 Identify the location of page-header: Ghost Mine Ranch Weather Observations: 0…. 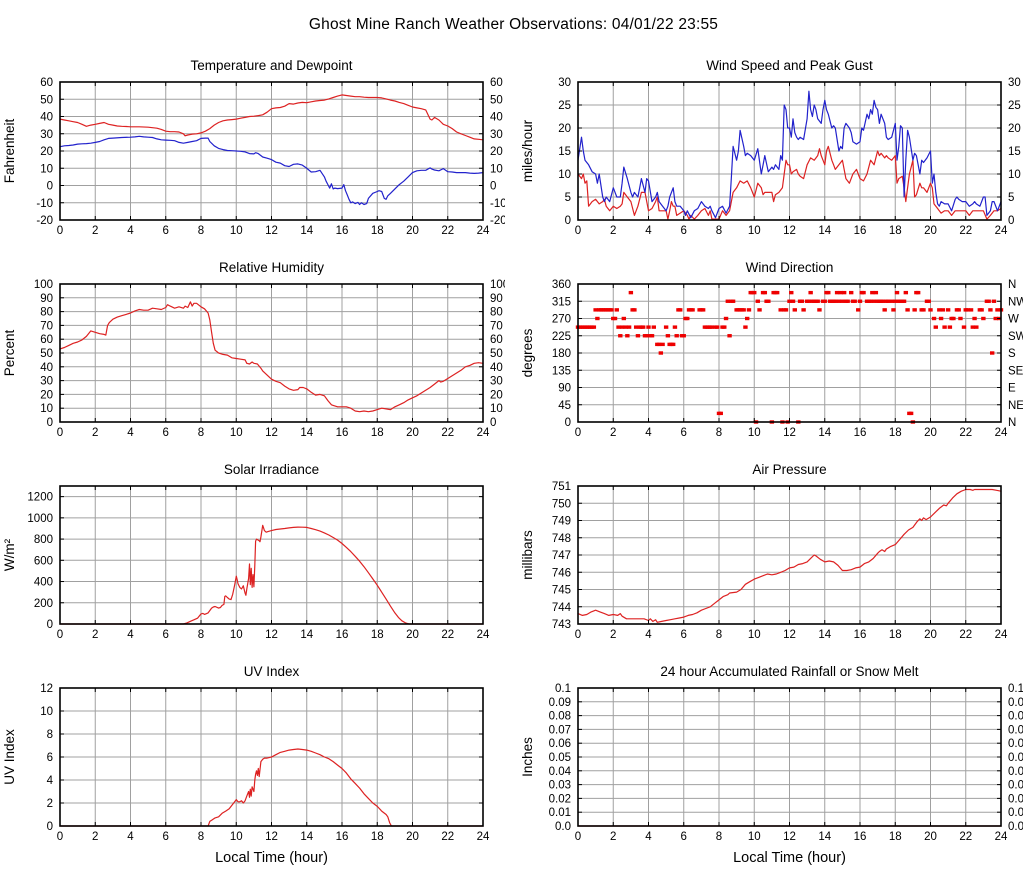
(513, 25).